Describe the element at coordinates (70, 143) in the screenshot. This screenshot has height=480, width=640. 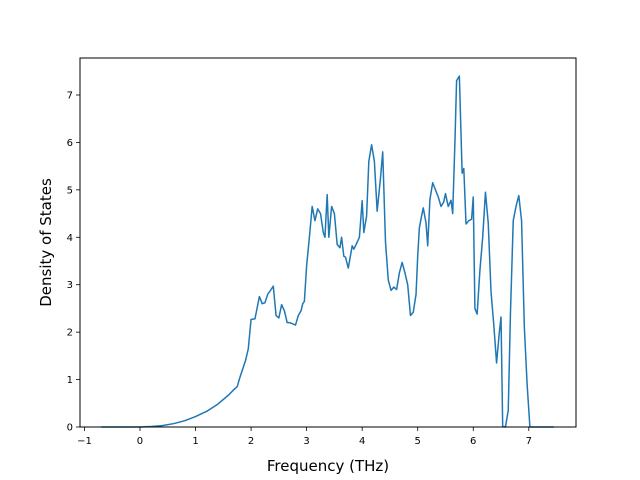
I see `y-tick-label: 6` at that location.